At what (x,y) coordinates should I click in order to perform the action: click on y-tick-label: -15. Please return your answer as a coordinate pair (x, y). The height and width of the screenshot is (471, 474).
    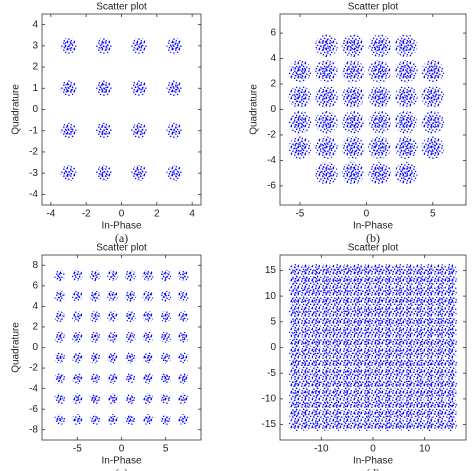
    Looking at the image, I should click on (269, 424).